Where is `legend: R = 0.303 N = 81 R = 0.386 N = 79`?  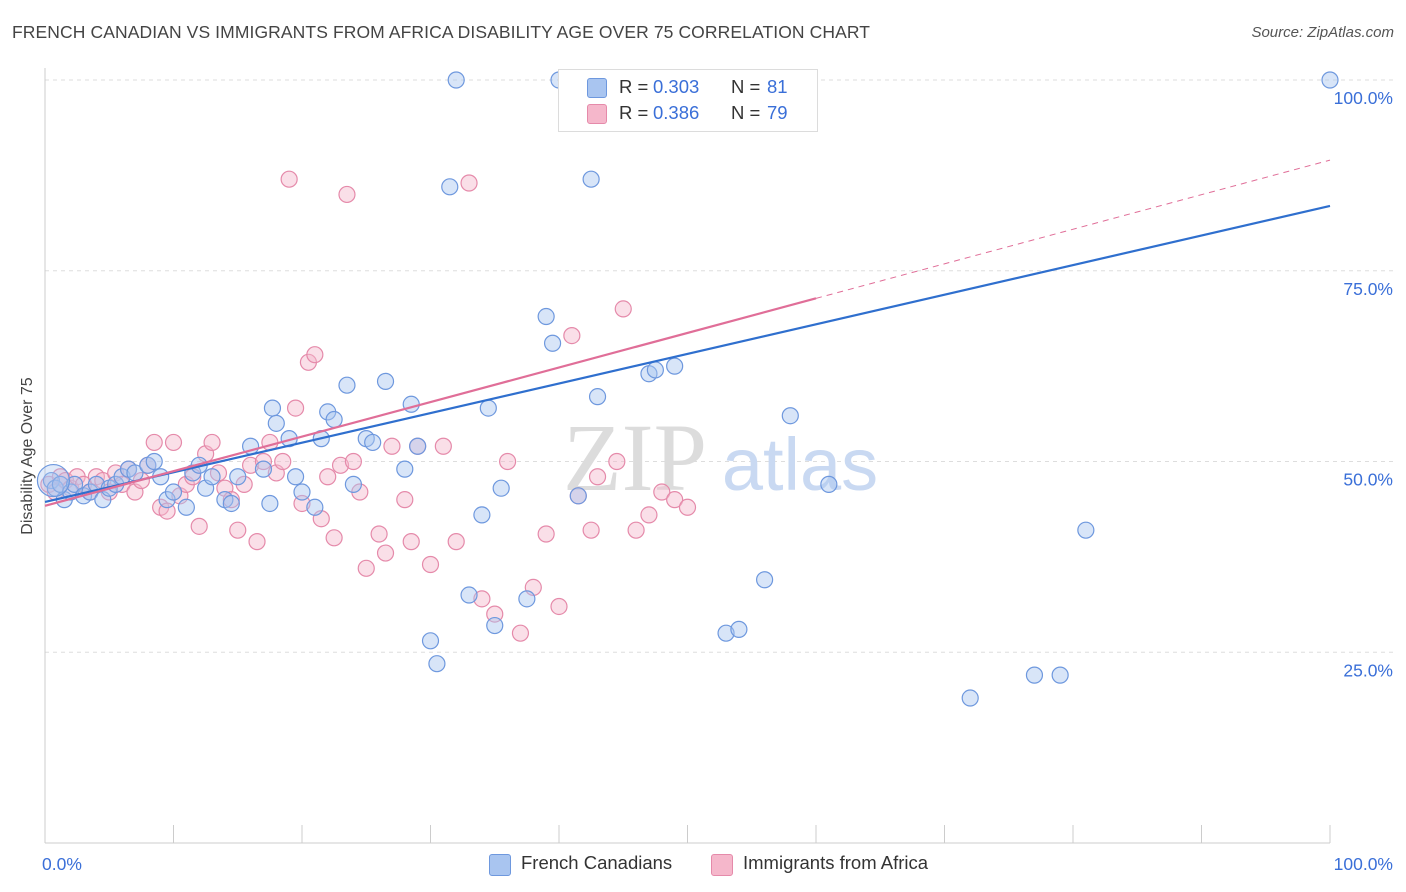 legend: R = 0.303 N = 81 R = 0.386 N = 79 is located at coordinates (688, 100).